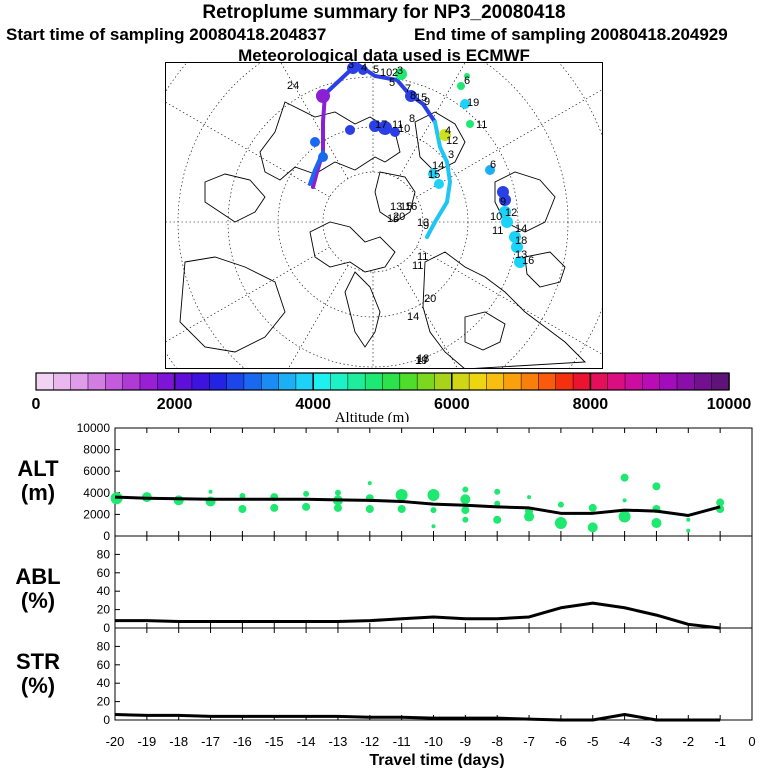 Image resolution: width=768 pixels, height=768 pixels. What do you see at coordinates (384, 12) in the screenshot?
I see `figure-title: Retroplume summary for NP3_20080418` at bounding box center [384, 12].